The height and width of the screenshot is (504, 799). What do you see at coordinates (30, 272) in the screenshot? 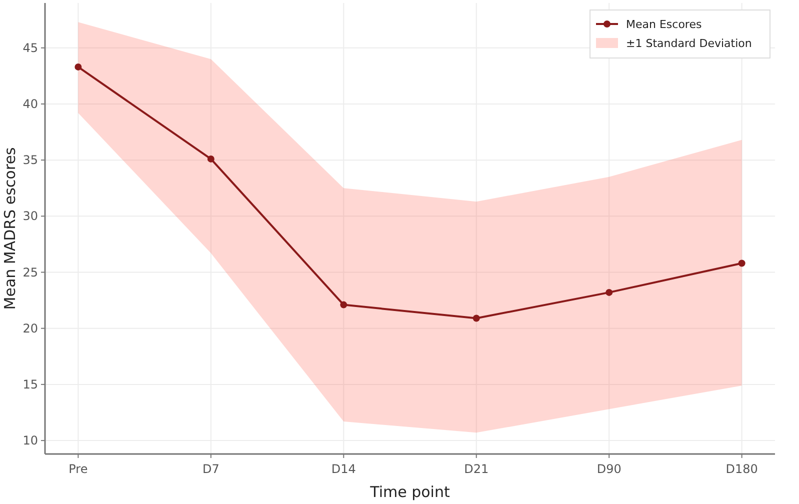
I see `y-tick-label: 25` at bounding box center [30, 272].